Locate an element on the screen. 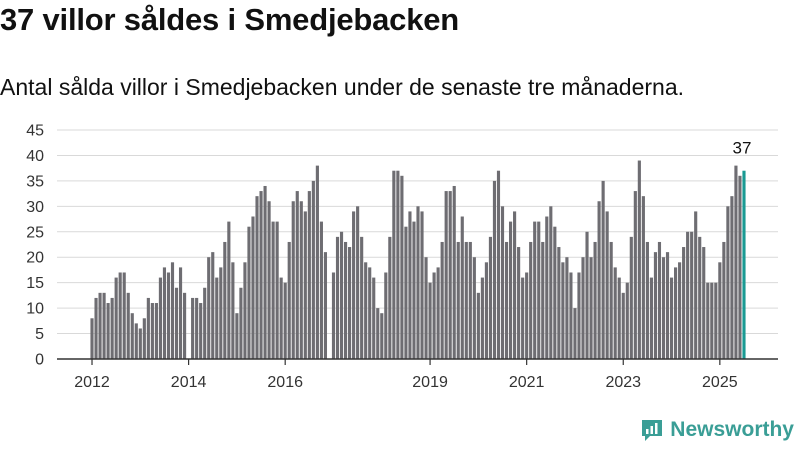  y-tick-label: 40 is located at coordinates (35, 156).